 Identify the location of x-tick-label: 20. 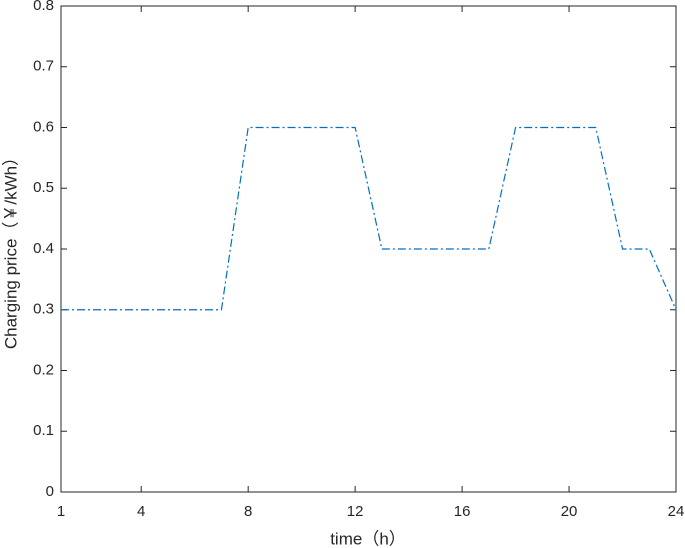
(569, 511).